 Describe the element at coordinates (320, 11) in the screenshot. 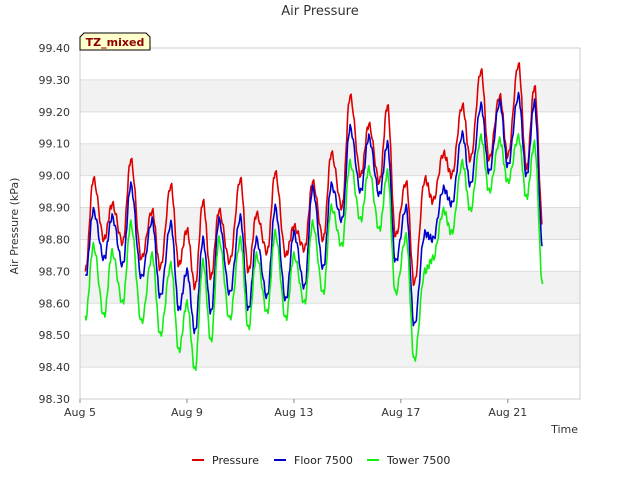

I see `chart-title: Air Pressure` at that location.